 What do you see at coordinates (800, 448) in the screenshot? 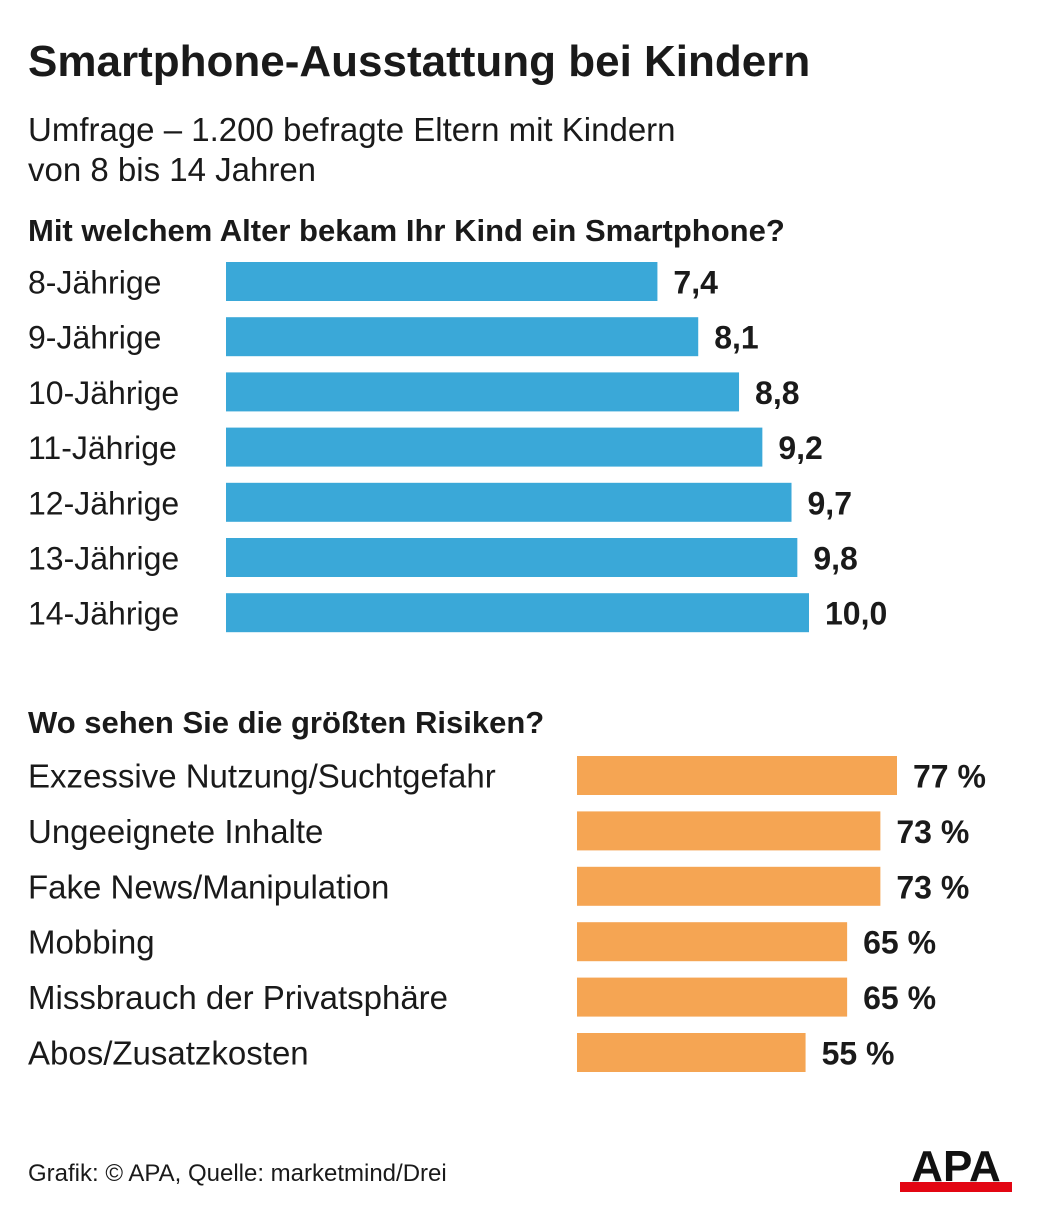
I see `value-label: 9,2` at bounding box center [800, 448].